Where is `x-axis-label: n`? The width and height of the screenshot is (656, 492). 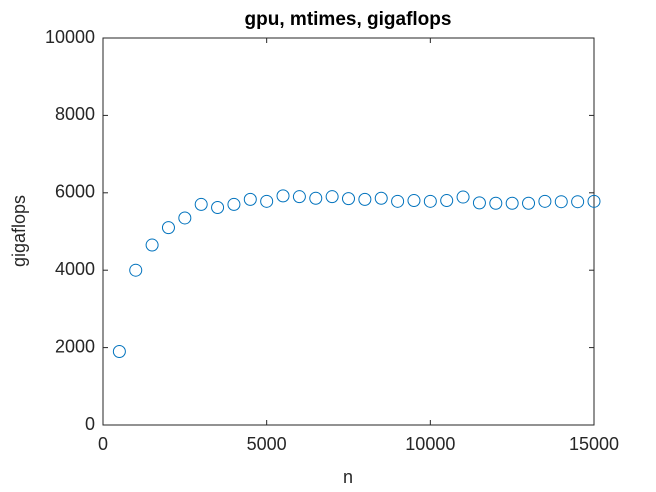 x-axis-label: n is located at coordinates (348, 477).